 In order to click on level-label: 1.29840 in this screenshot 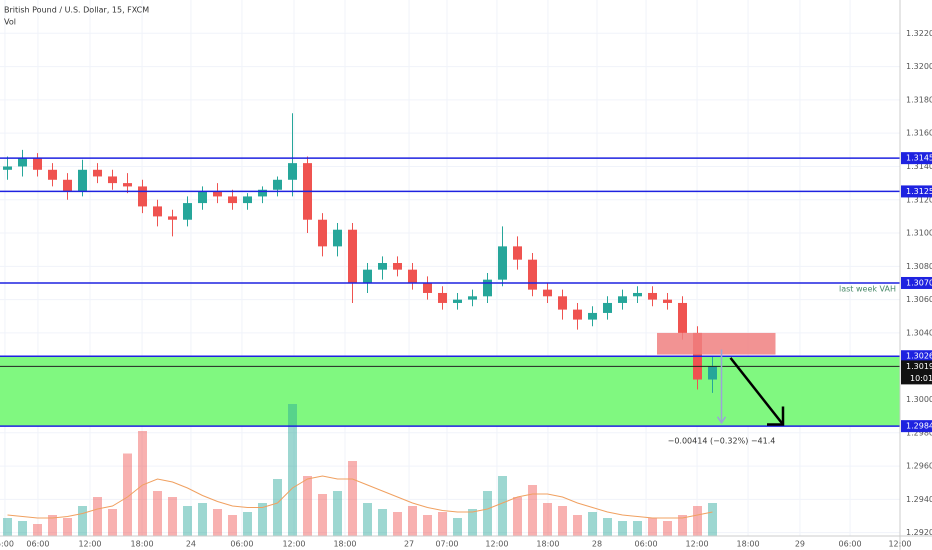, I will do `click(919, 426)`.